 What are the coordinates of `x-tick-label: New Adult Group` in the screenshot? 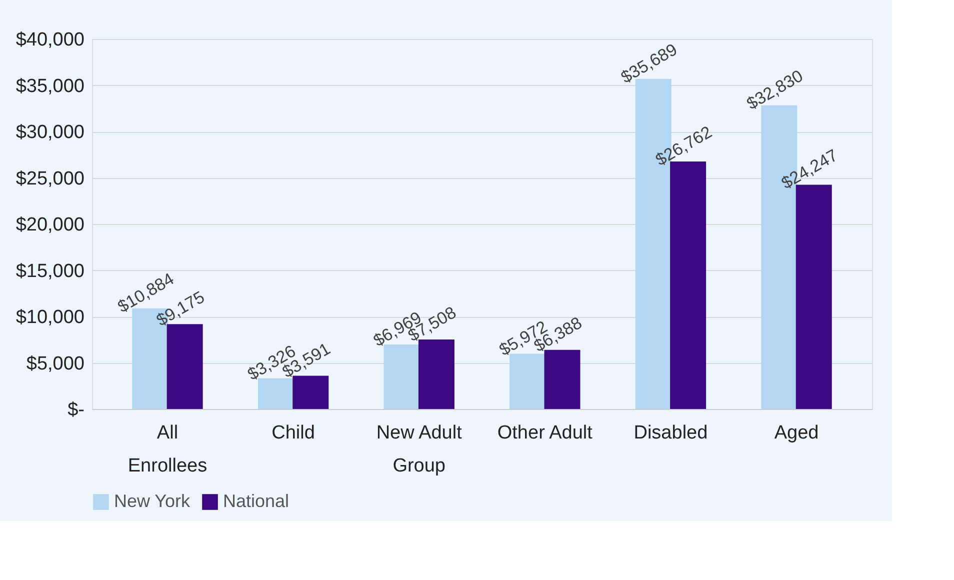 It's located at (419, 449).